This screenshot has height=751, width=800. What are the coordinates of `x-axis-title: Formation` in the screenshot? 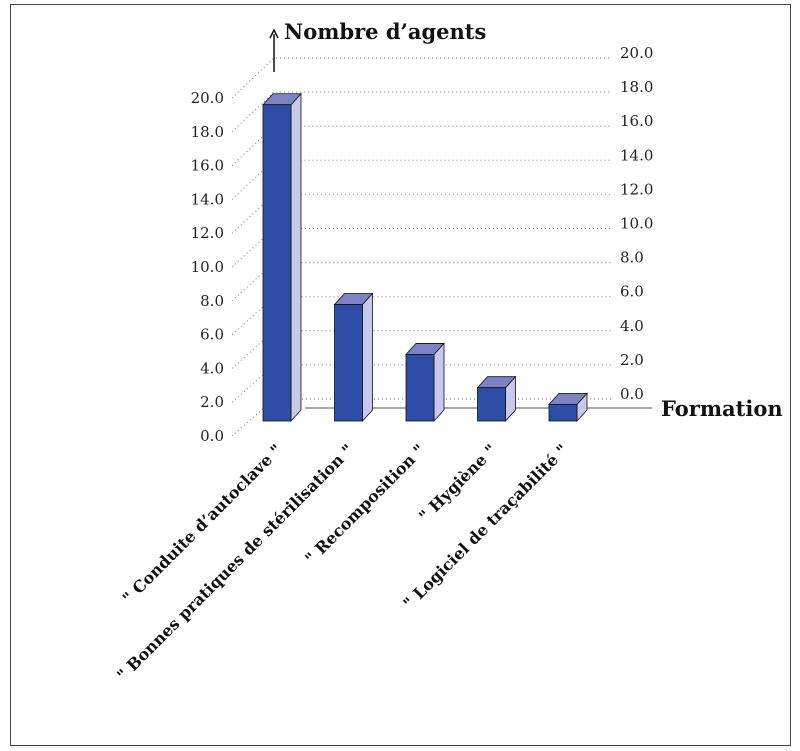 It's located at (722, 408).